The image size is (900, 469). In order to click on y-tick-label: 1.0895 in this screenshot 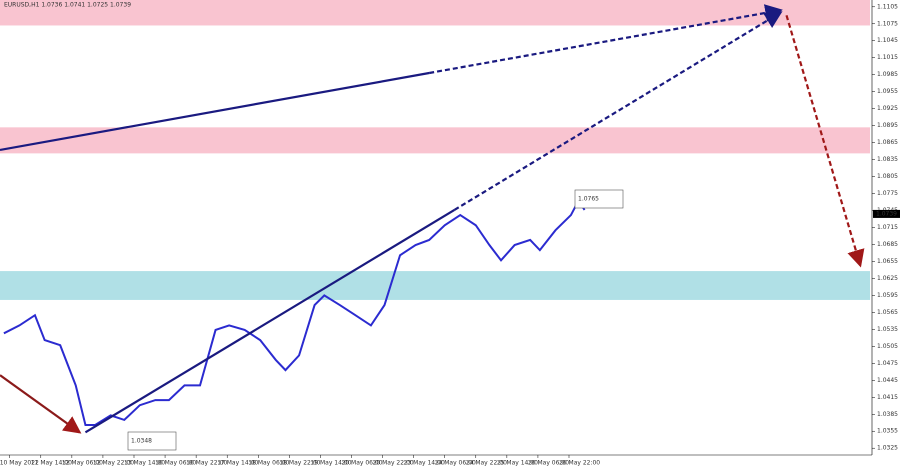, I will do `click(887, 125)`.